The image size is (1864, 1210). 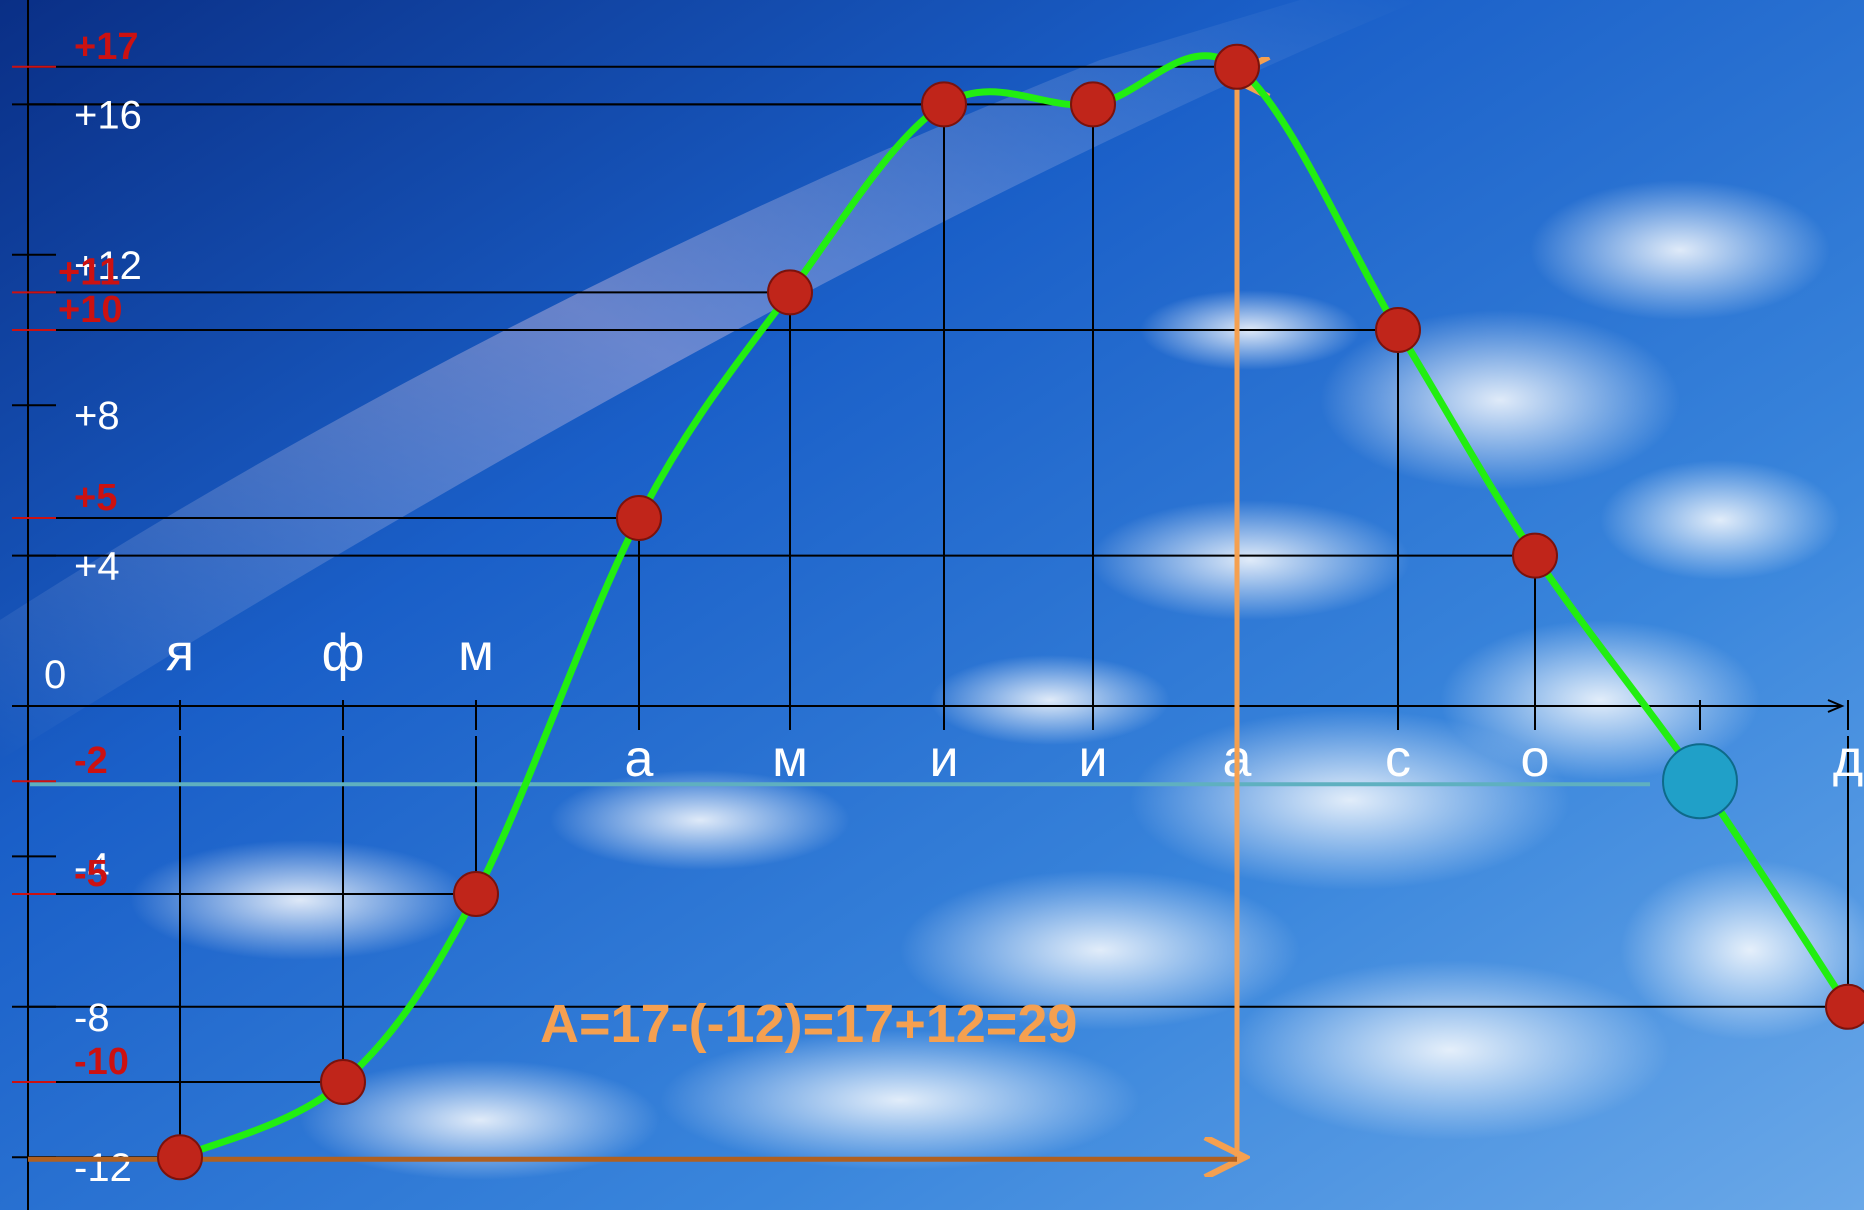 I want to click on y-tick-label: +12, so click(x=108, y=266).